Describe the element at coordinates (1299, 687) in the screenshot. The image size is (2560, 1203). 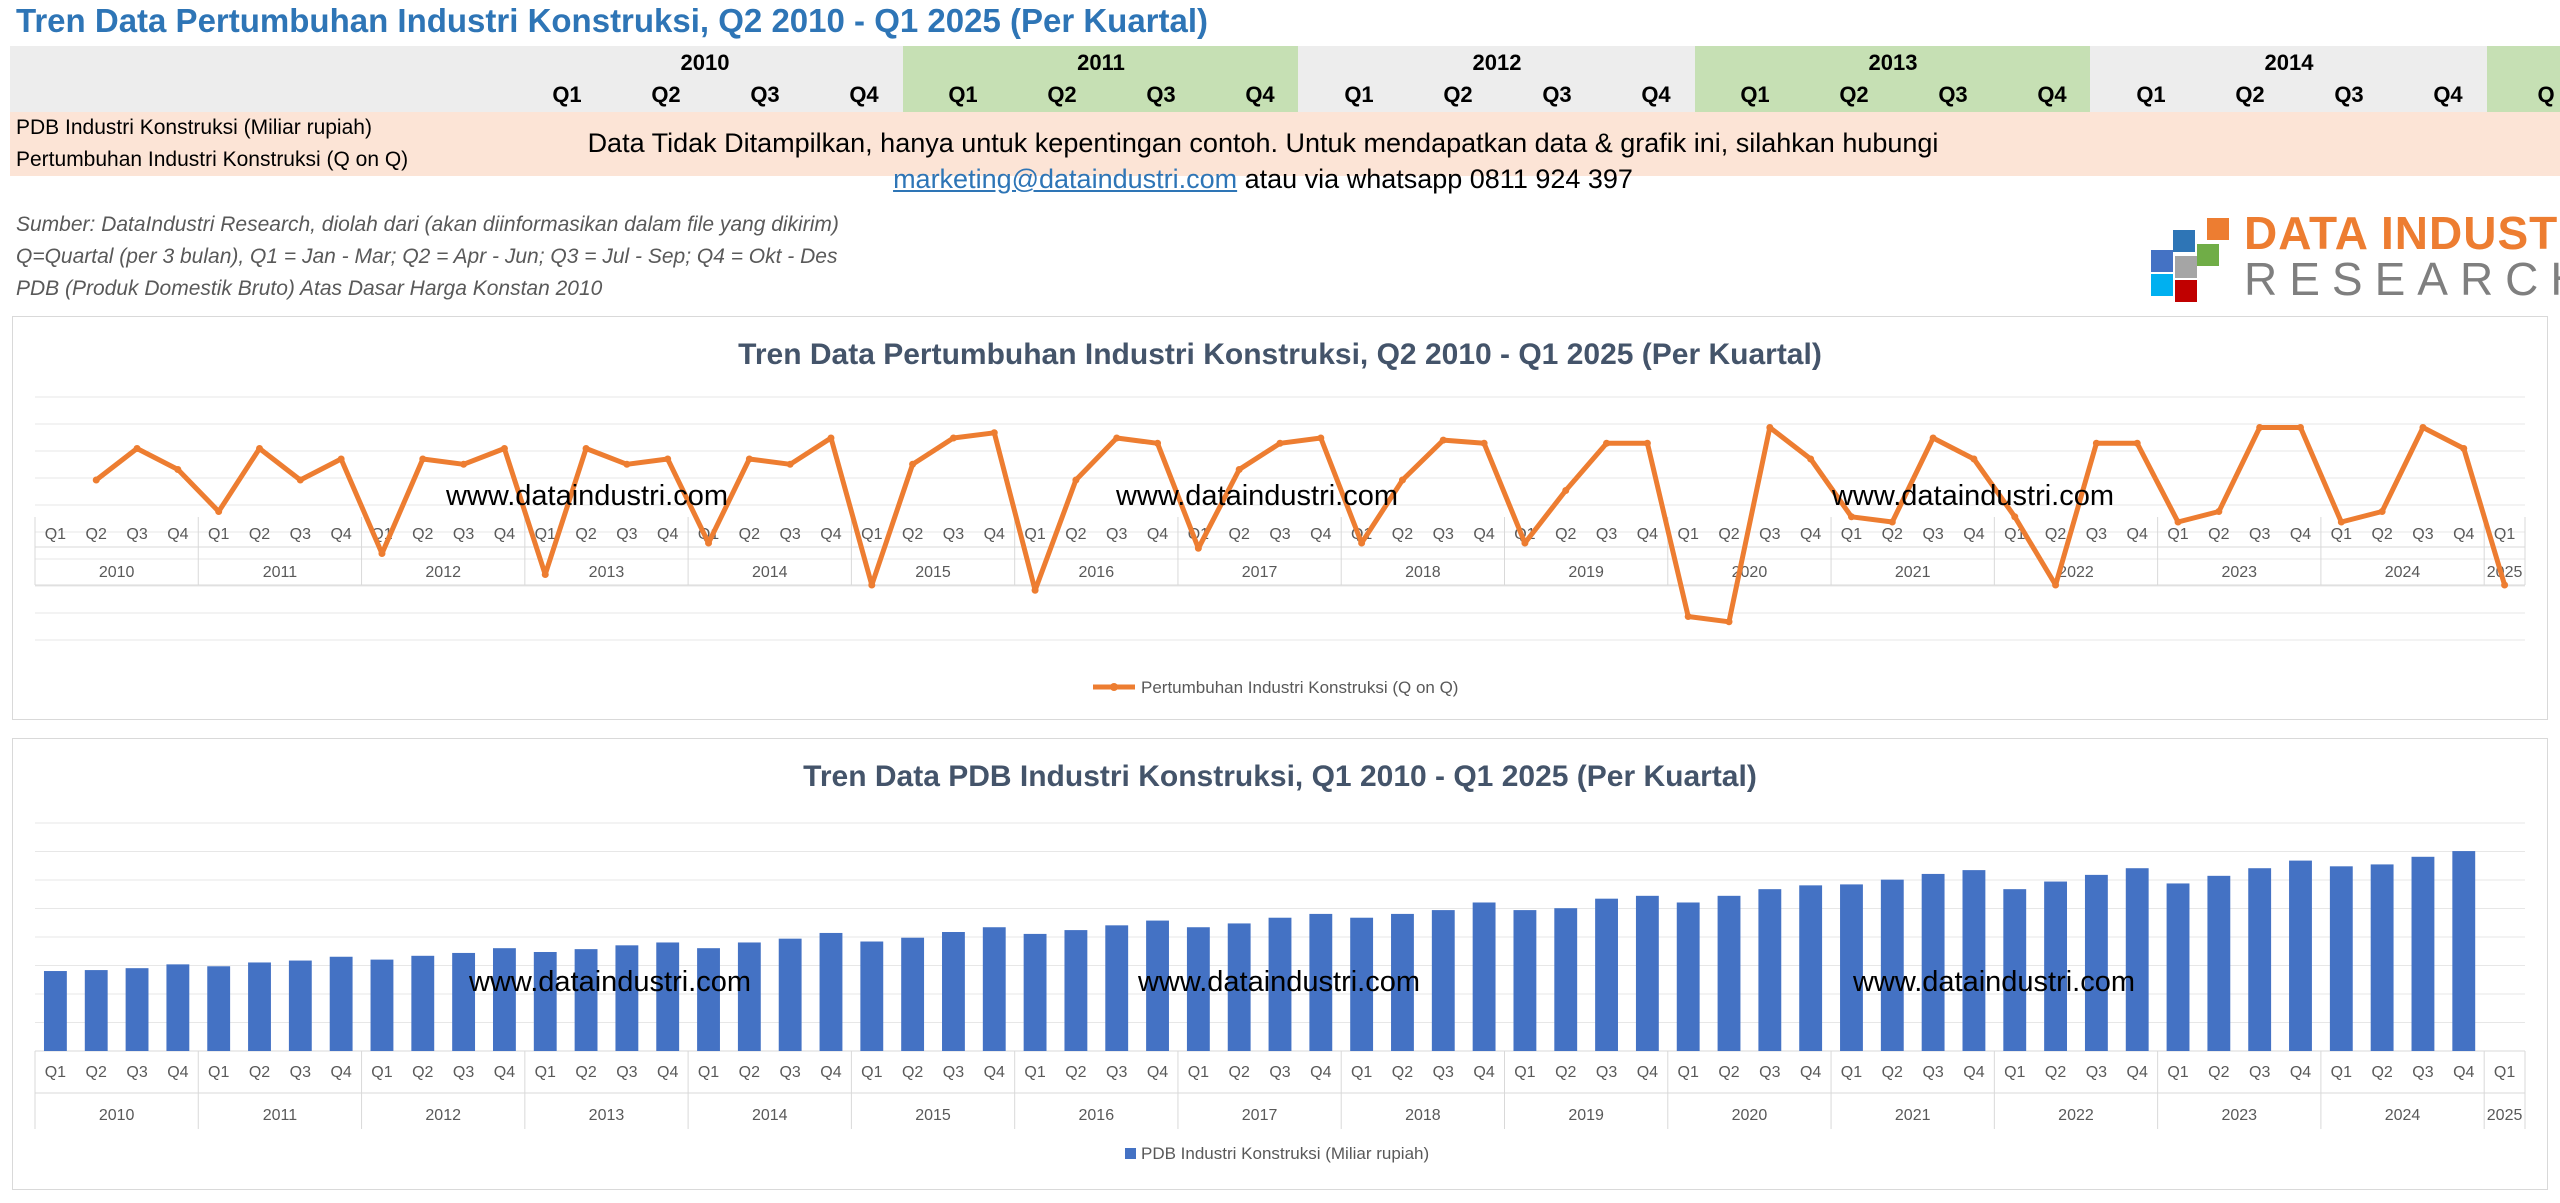
I see `legend-label: Pertumbuhan Industri Konstruksi (Q on Q)` at that location.